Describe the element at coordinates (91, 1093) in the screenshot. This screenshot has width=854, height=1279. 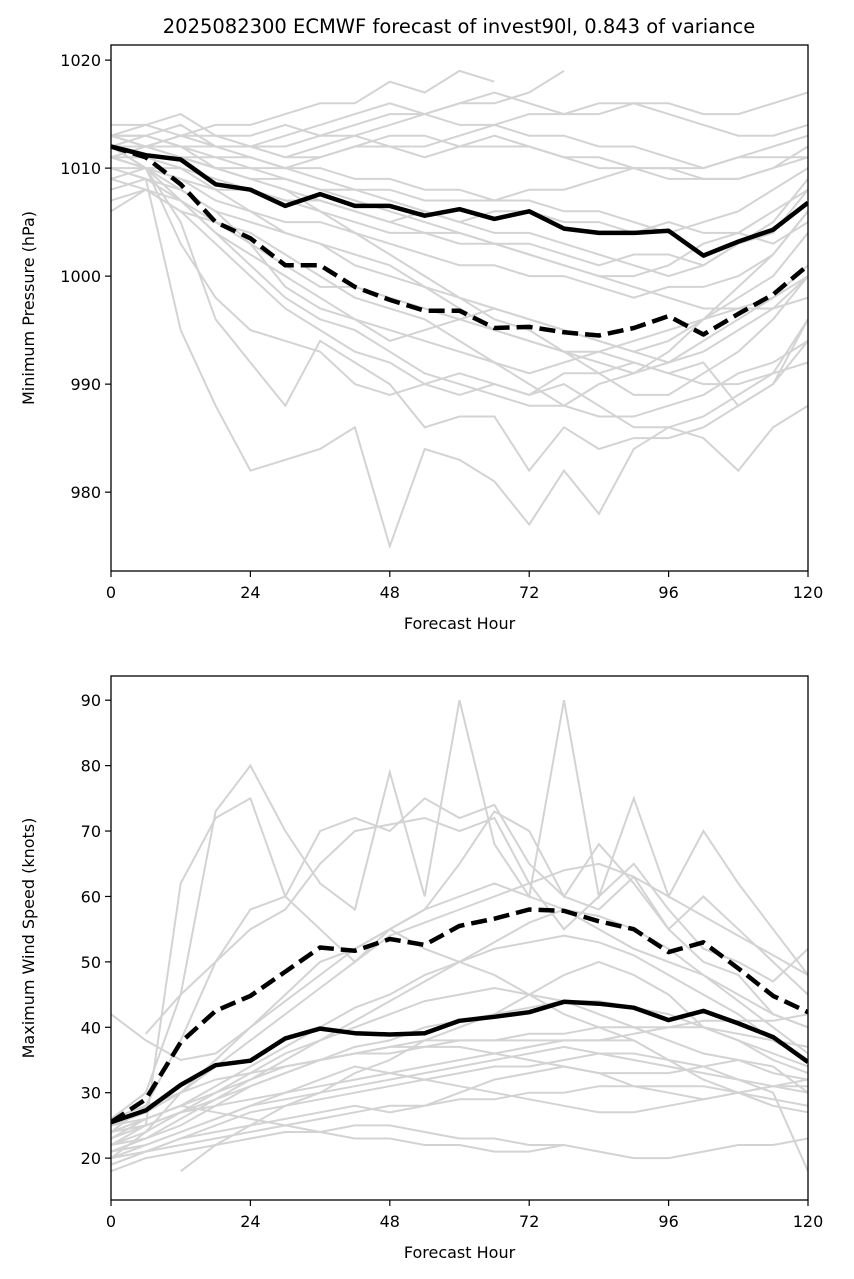
I see `wind-y-tick-label: 30` at that location.